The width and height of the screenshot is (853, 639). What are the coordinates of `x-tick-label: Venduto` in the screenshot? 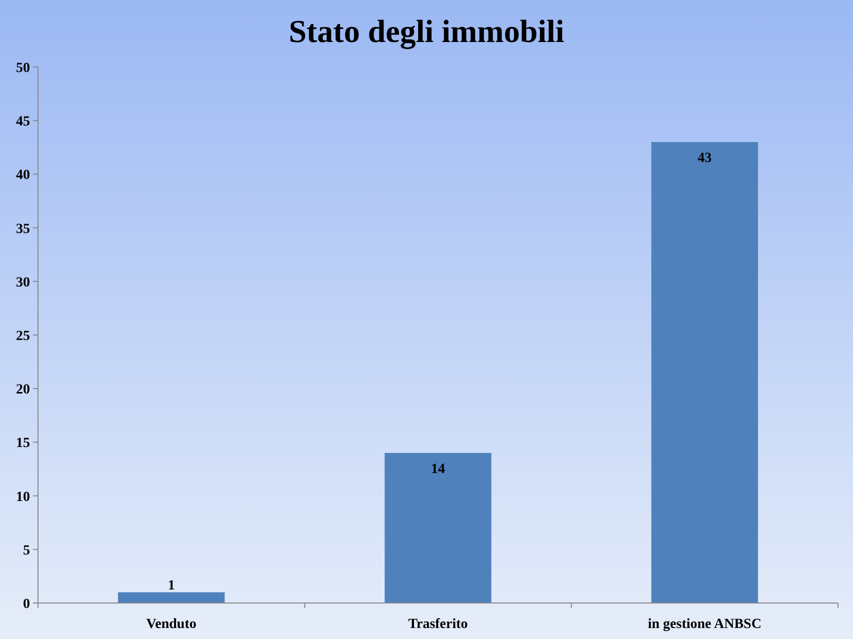 It's located at (171, 624).